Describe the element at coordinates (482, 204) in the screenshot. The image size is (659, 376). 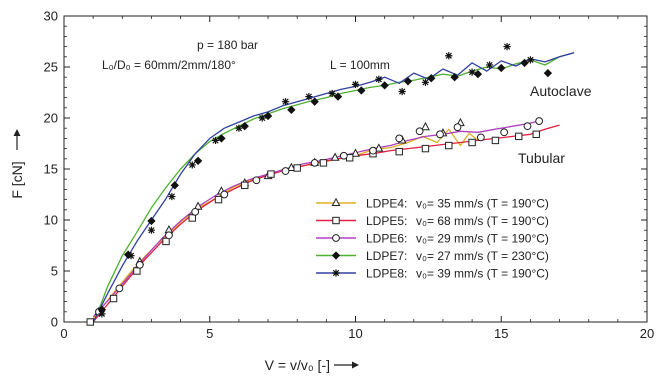
I see `legend-detail-ldpe4: v₀= 35 mm/s (T = 190°C)` at that location.